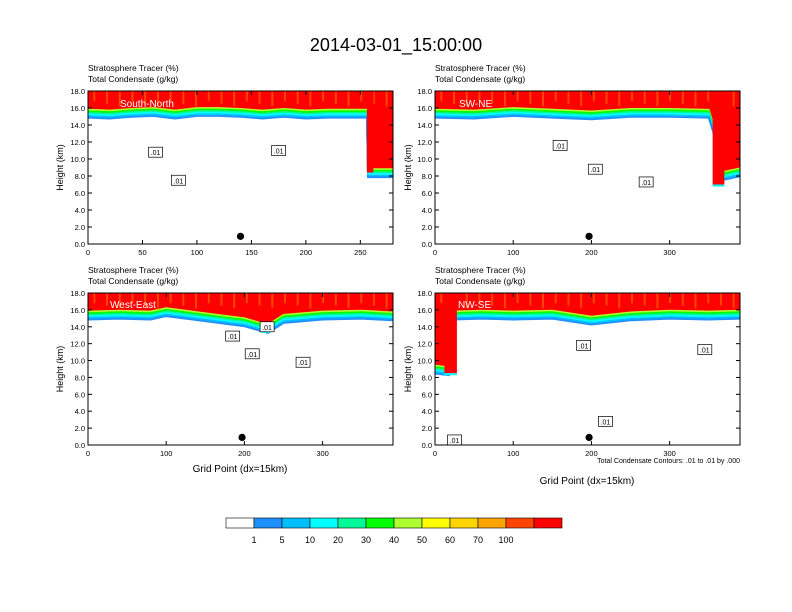  Describe the element at coordinates (422, 540) in the screenshot. I see `colorbar-label: 50` at that location.